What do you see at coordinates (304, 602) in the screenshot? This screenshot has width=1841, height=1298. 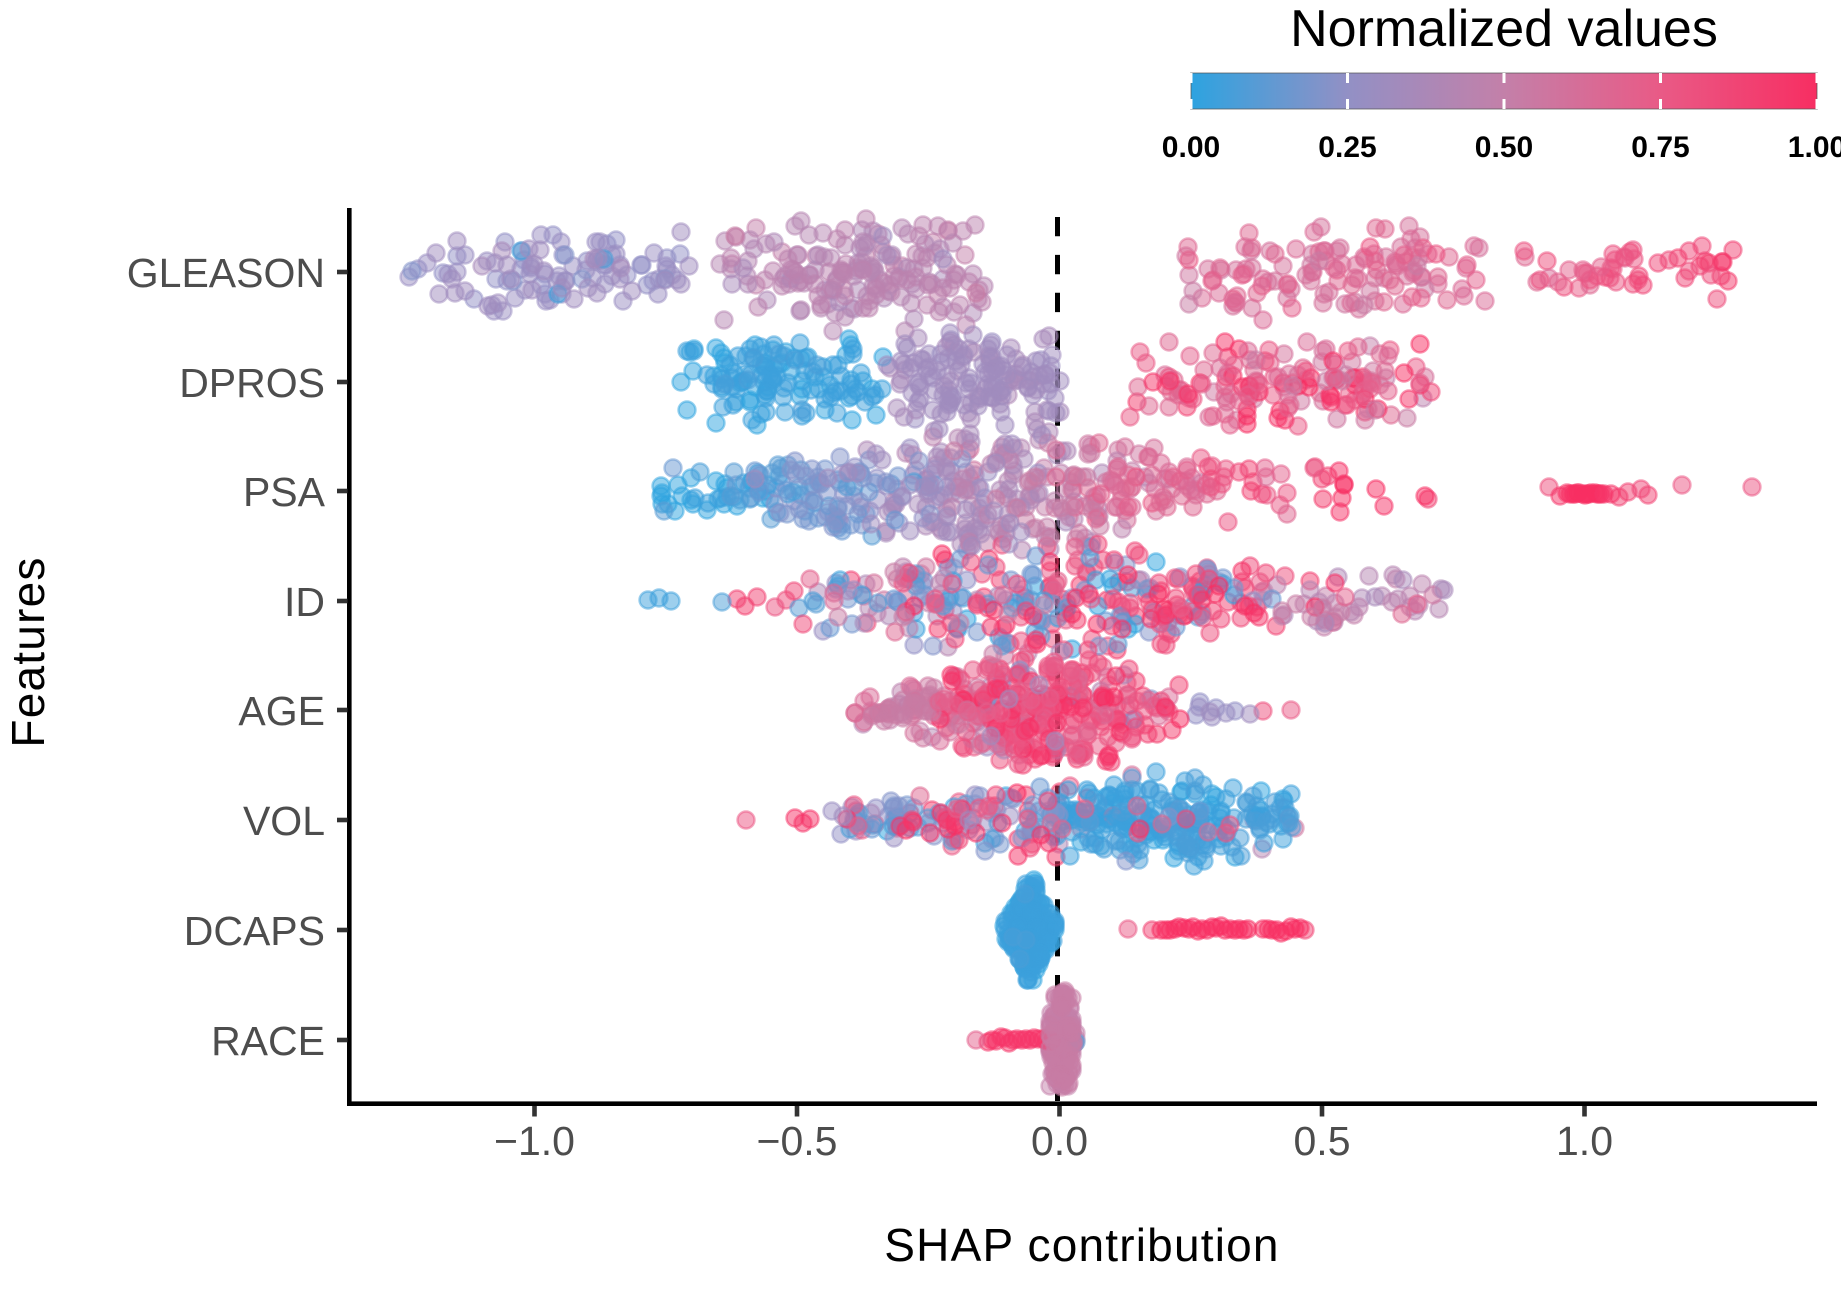 I see `svg-text: ID` at bounding box center [304, 602].